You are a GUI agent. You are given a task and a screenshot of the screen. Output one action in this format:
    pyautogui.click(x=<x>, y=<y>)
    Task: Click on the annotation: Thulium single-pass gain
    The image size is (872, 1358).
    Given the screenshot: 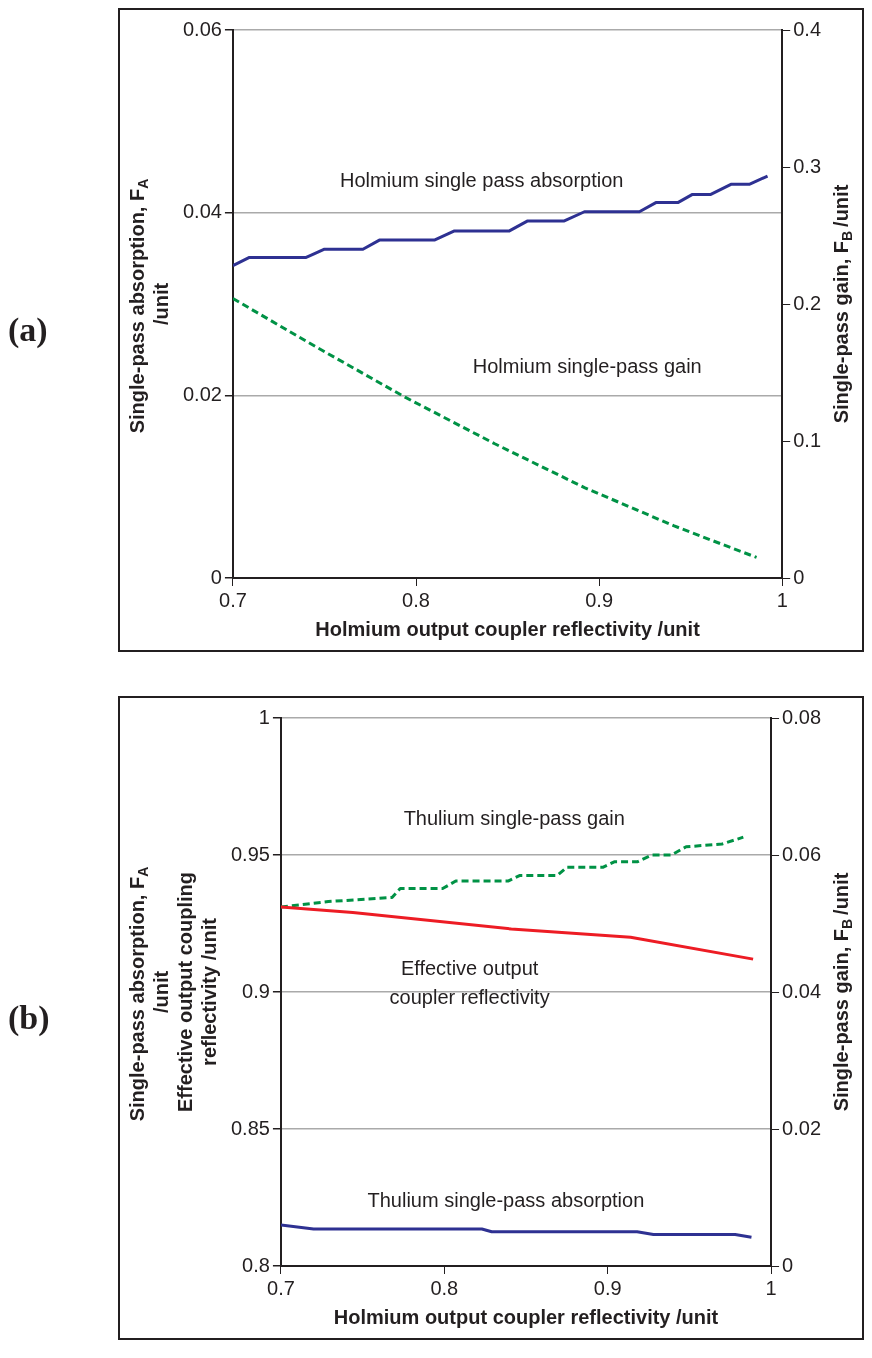 What is the action you would take?
    pyautogui.click(x=514, y=817)
    